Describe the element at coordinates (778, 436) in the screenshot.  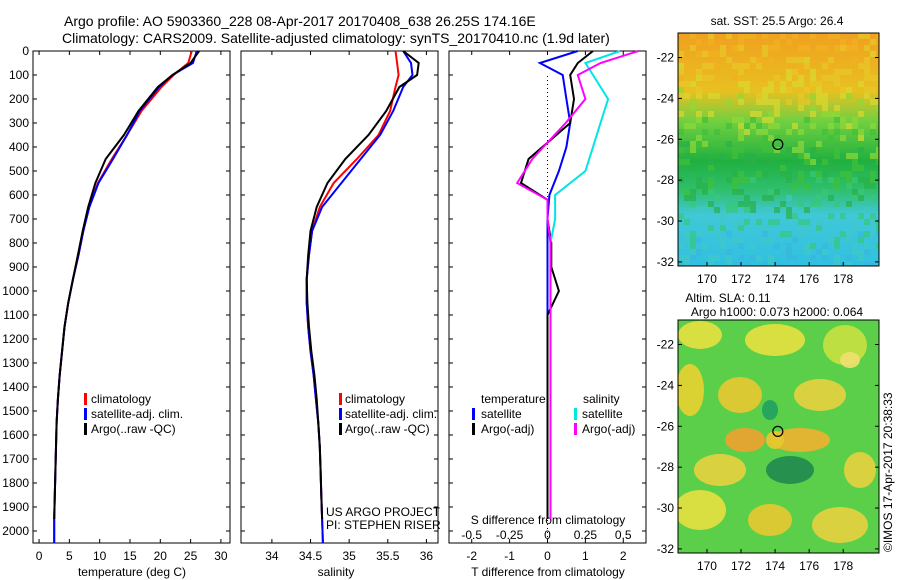
I see `sla-map` at that location.